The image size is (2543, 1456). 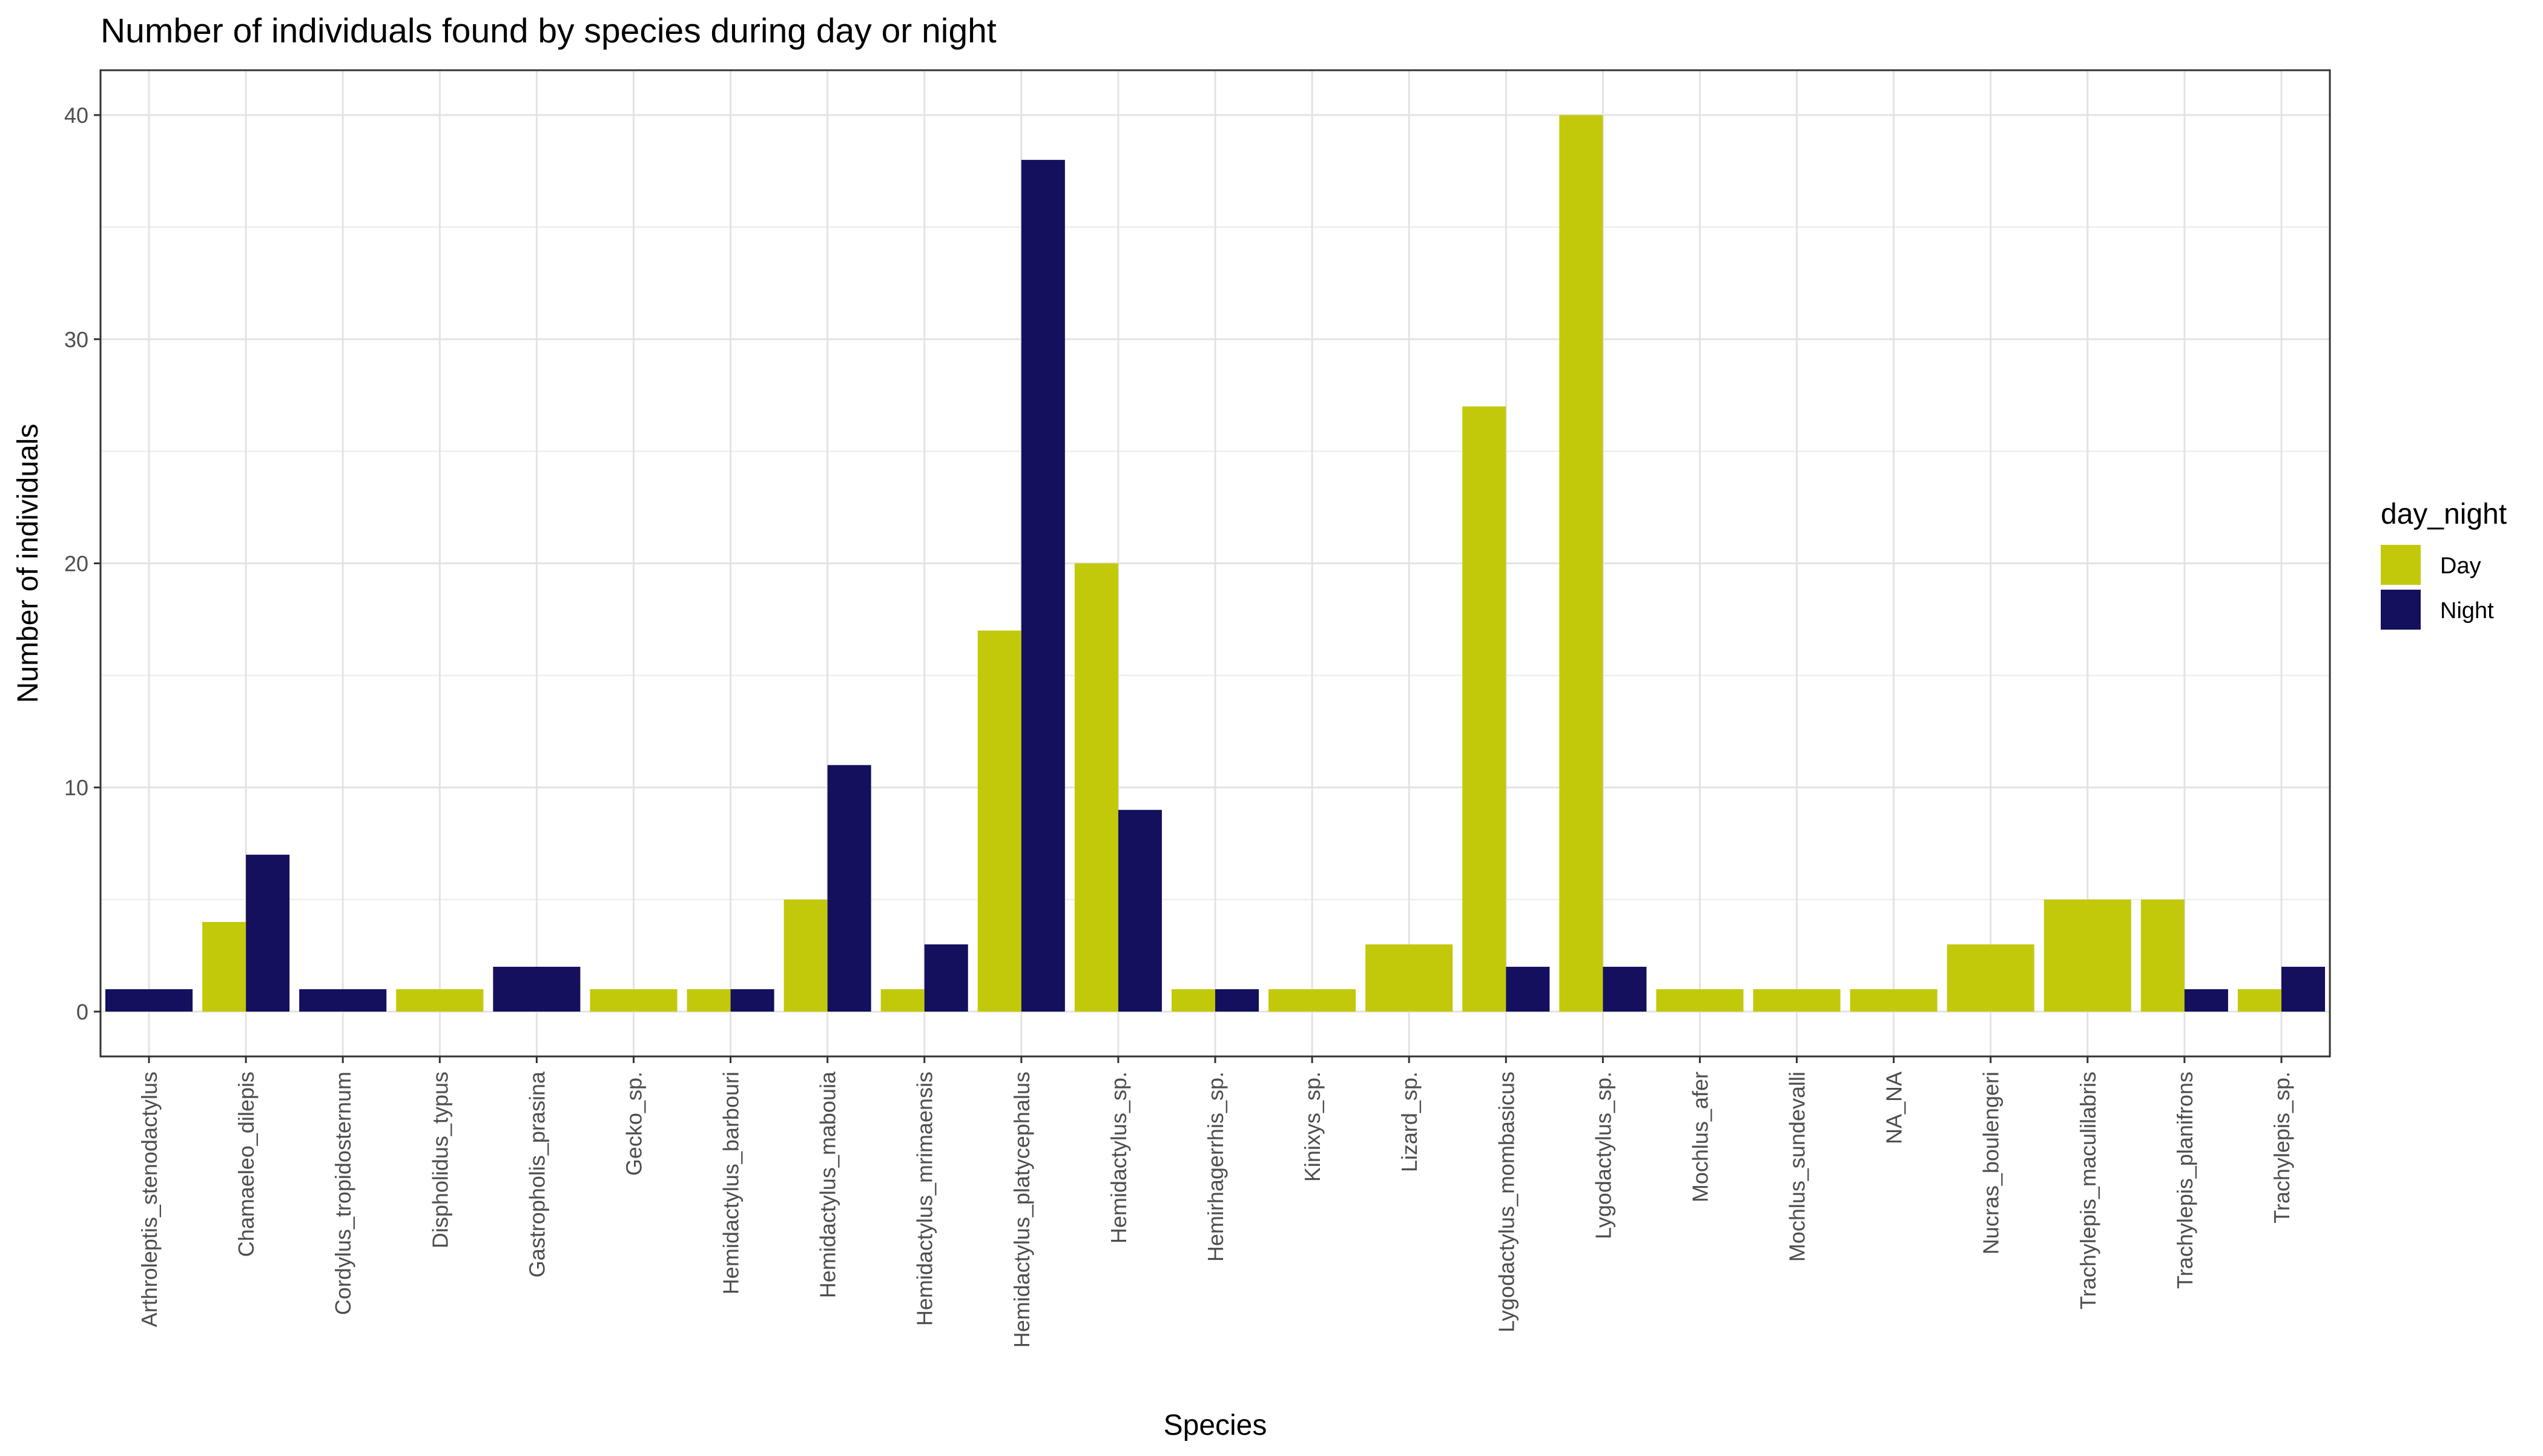 What do you see at coordinates (2401, 565) in the screenshot?
I see `legend-key-day` at bounding box center [2401, 565].